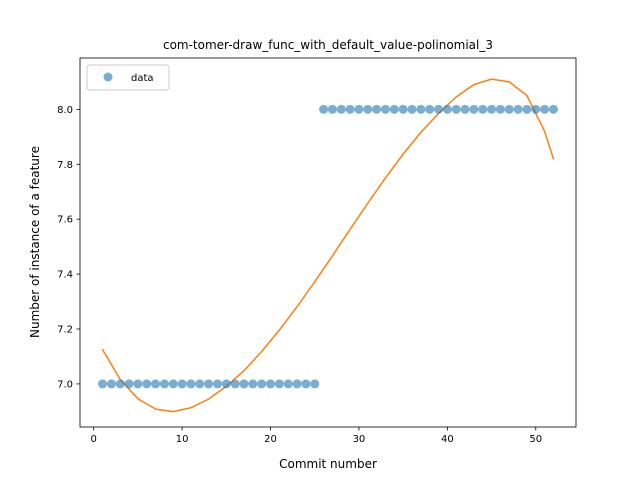  Describe the element at coordinates (142, 78) in the screenshot. I see `legend-label-data: data` at that location.